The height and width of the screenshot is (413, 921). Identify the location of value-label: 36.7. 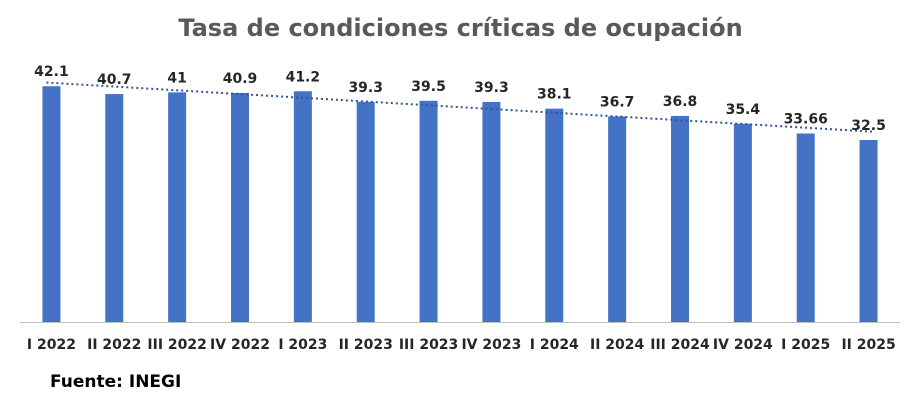
(617, 102).